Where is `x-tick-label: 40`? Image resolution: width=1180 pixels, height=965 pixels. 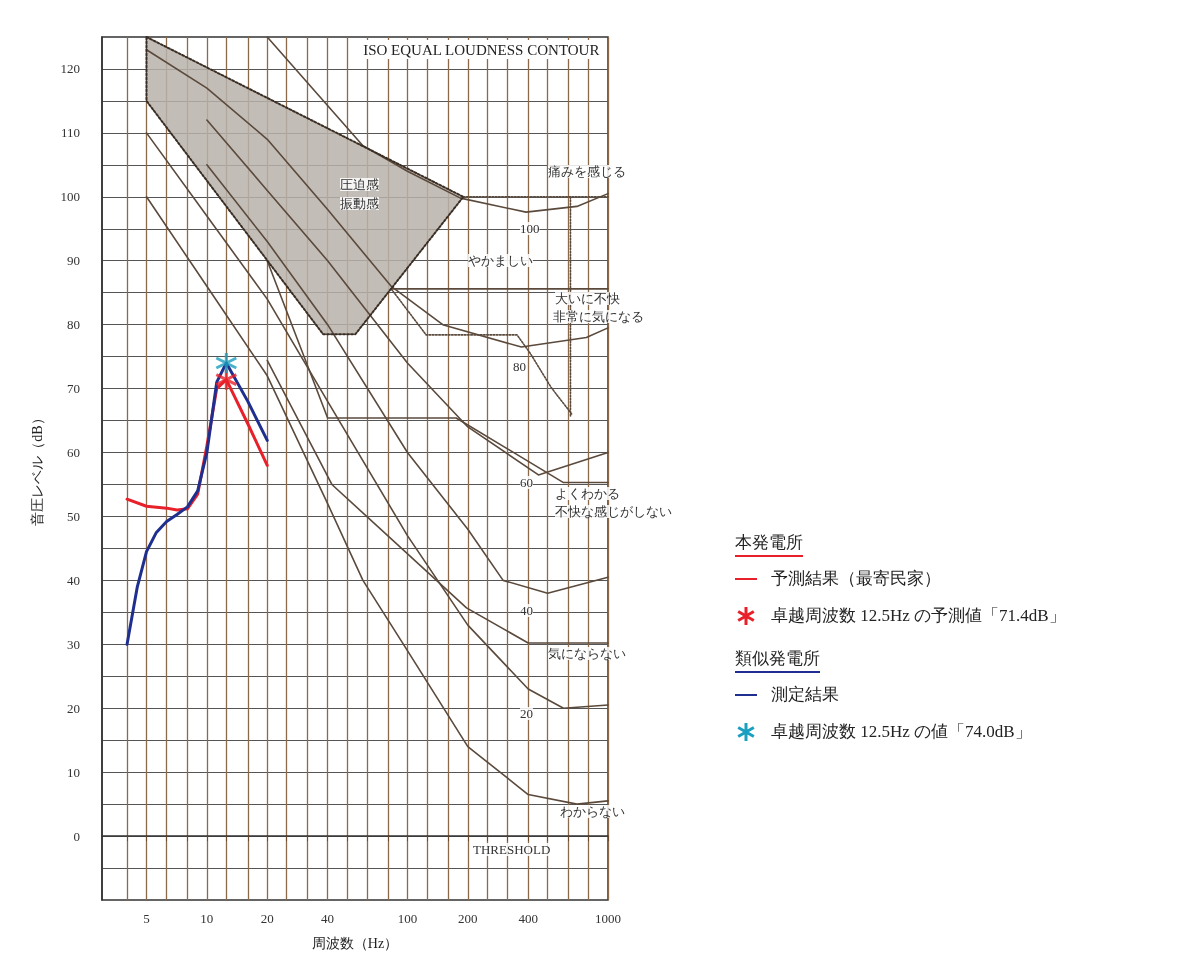
x-tick-label: 40 is located at coordinates (328, 918).